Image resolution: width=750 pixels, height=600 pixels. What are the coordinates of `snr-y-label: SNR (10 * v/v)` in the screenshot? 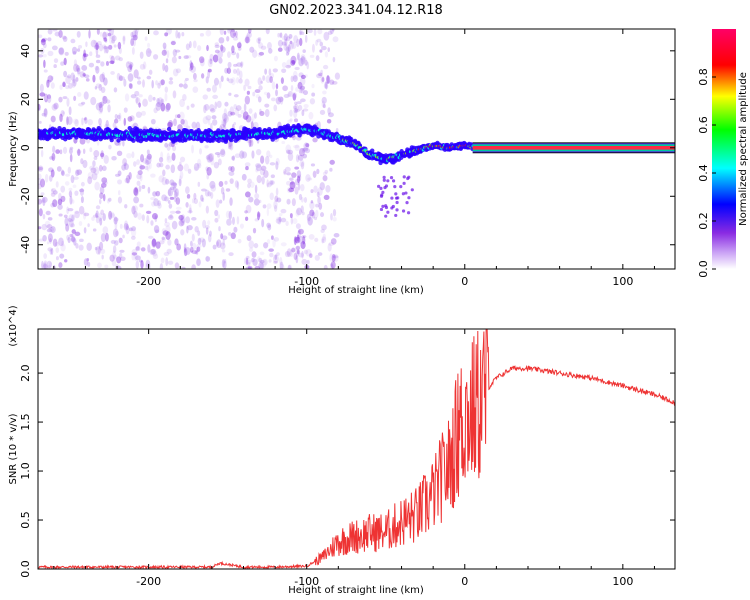 It's located at (13, 448).